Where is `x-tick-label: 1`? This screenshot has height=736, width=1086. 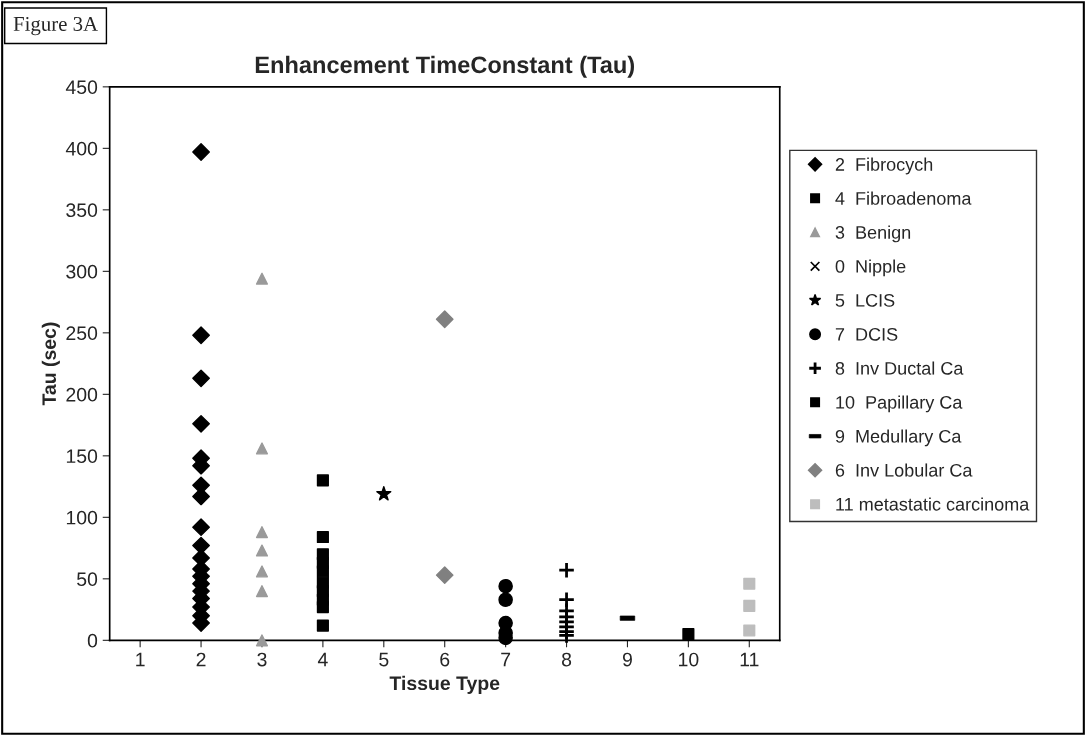 x-tick-label: 1 is located at coordinates (140, 659).